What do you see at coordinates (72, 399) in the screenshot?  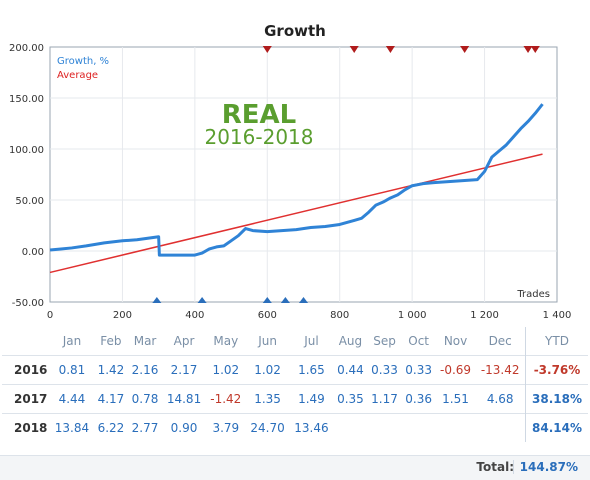 I see `month-value-cell: 4.44` at bounding box center [72, 399].